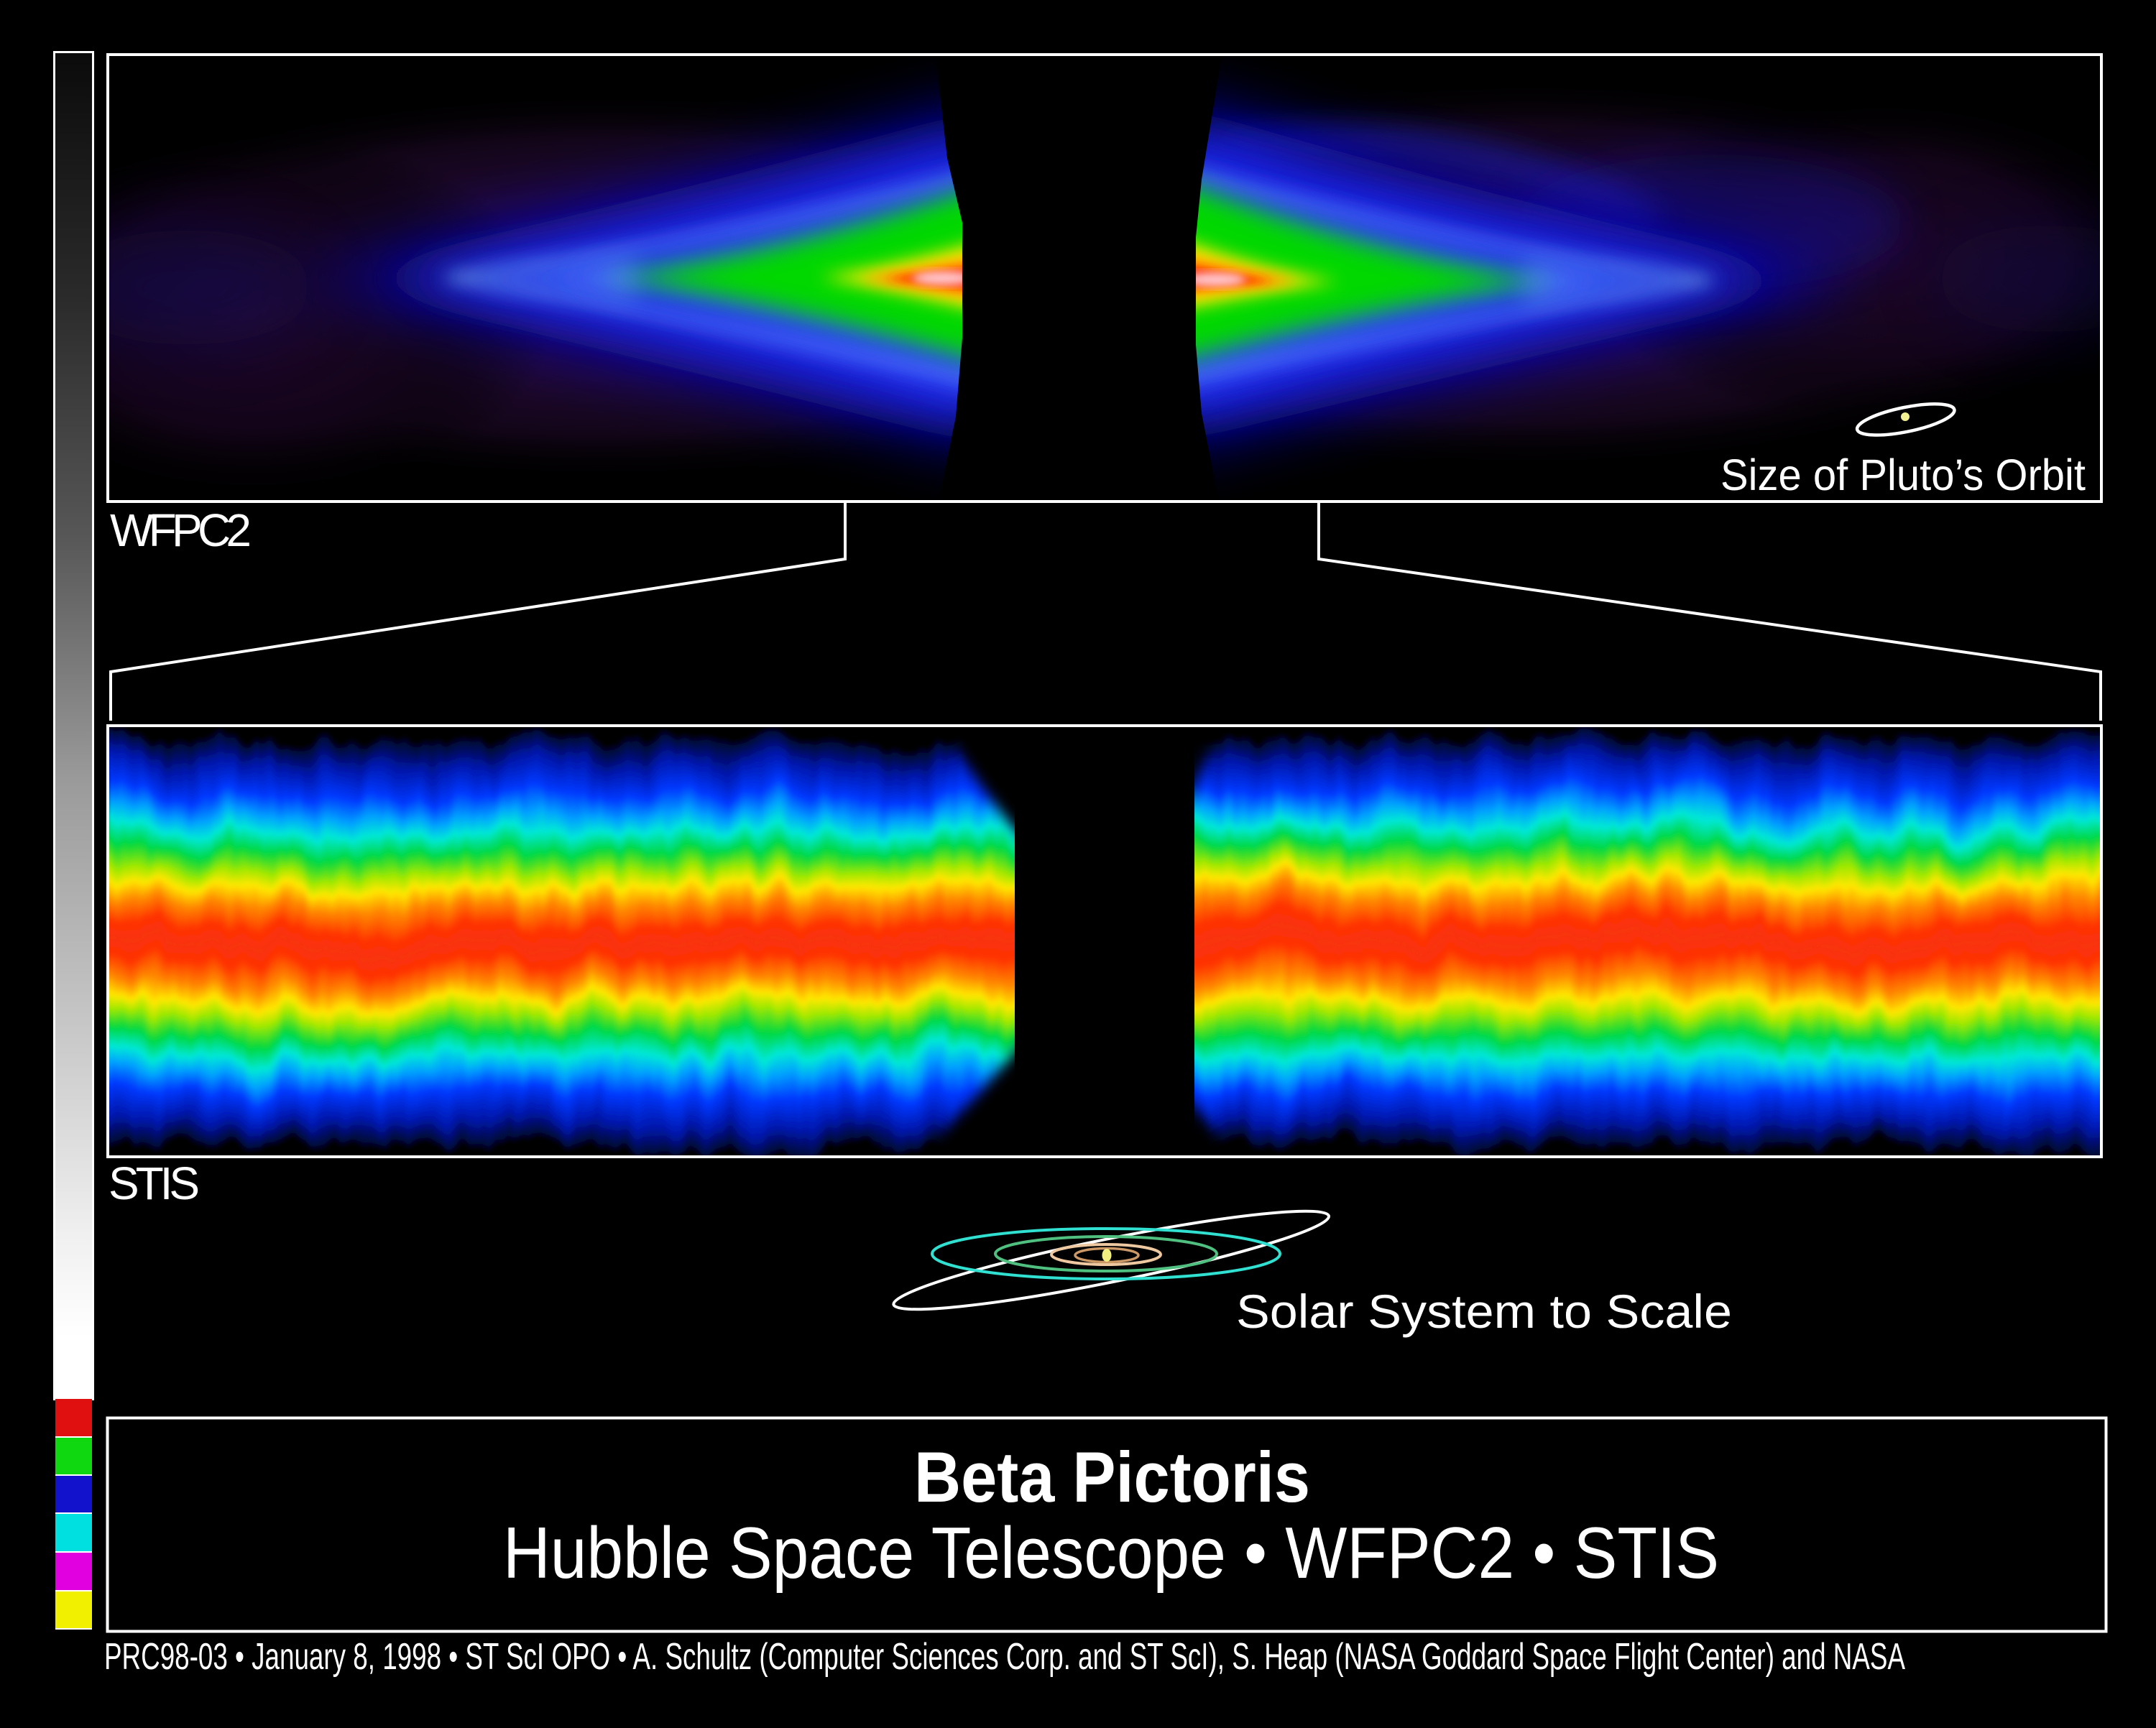 This screenshot has height=1728, width=2156. I want to click on svg-text: WFPC2, so click(181, 530).